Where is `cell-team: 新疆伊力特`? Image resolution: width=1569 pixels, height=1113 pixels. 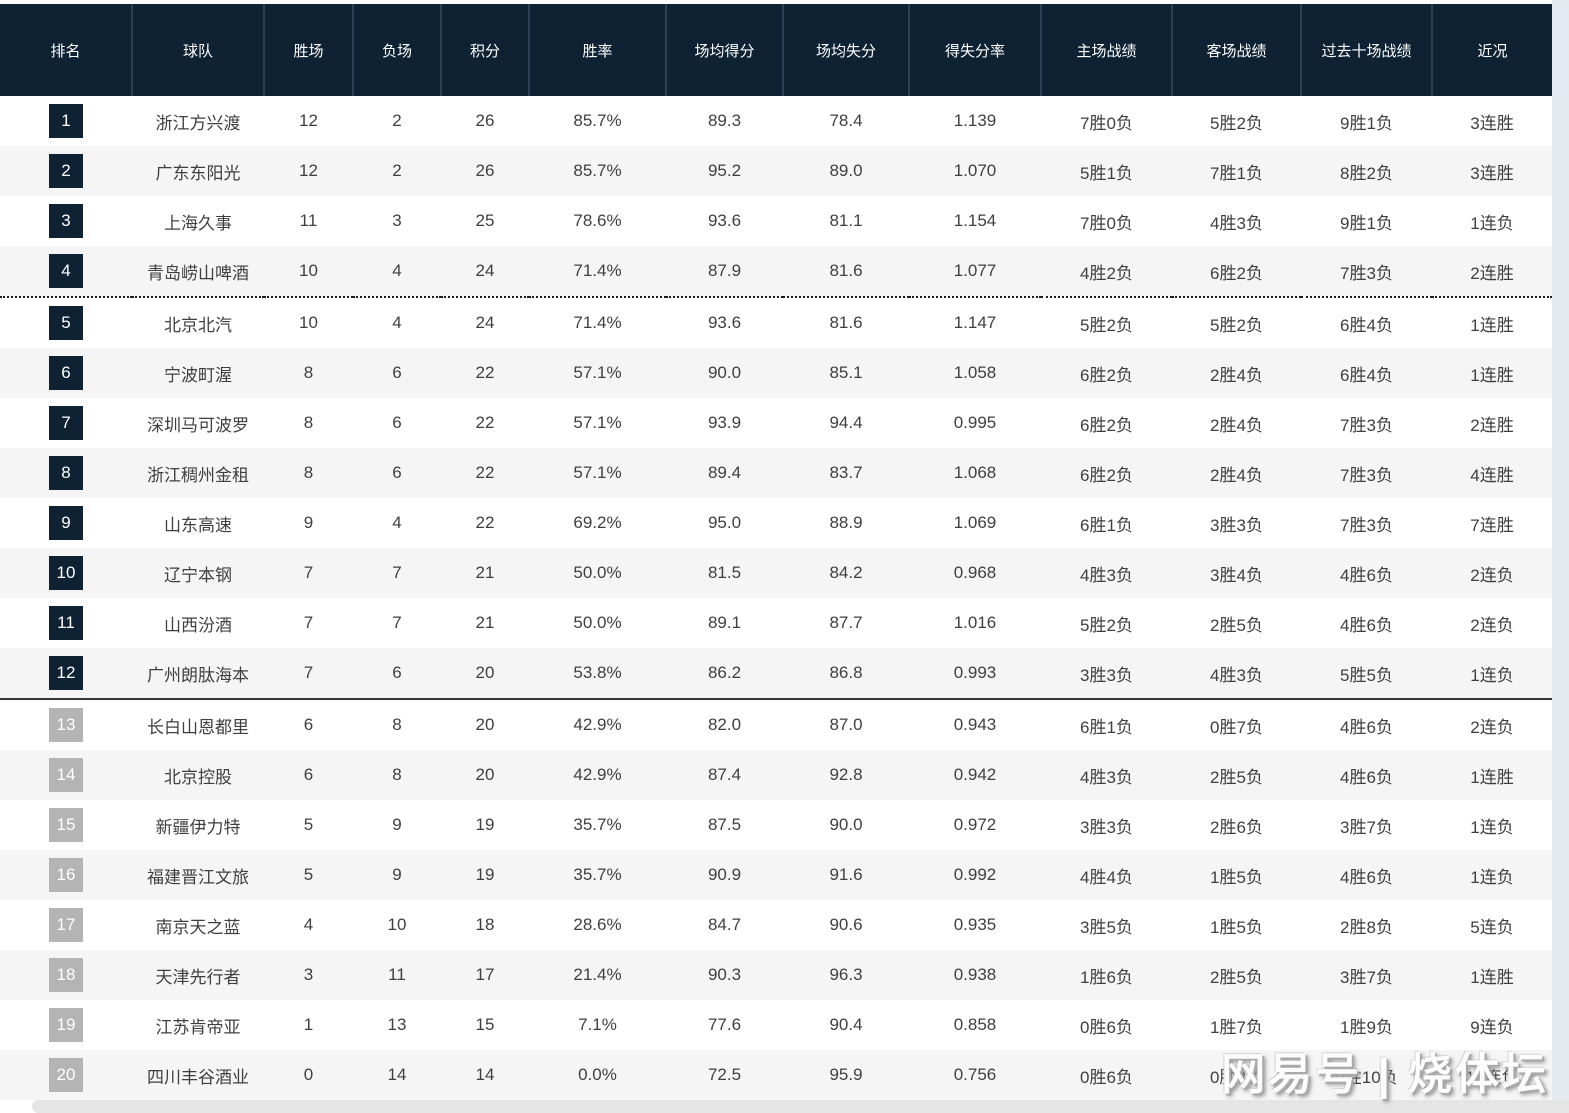
cell-team: 新疆伊力特 is located at coordinates (198, 825).